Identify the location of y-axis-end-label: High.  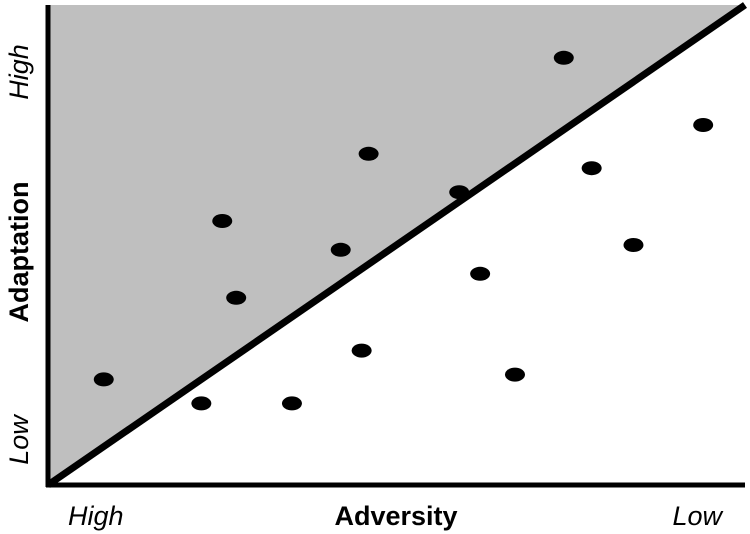
(19, 72).